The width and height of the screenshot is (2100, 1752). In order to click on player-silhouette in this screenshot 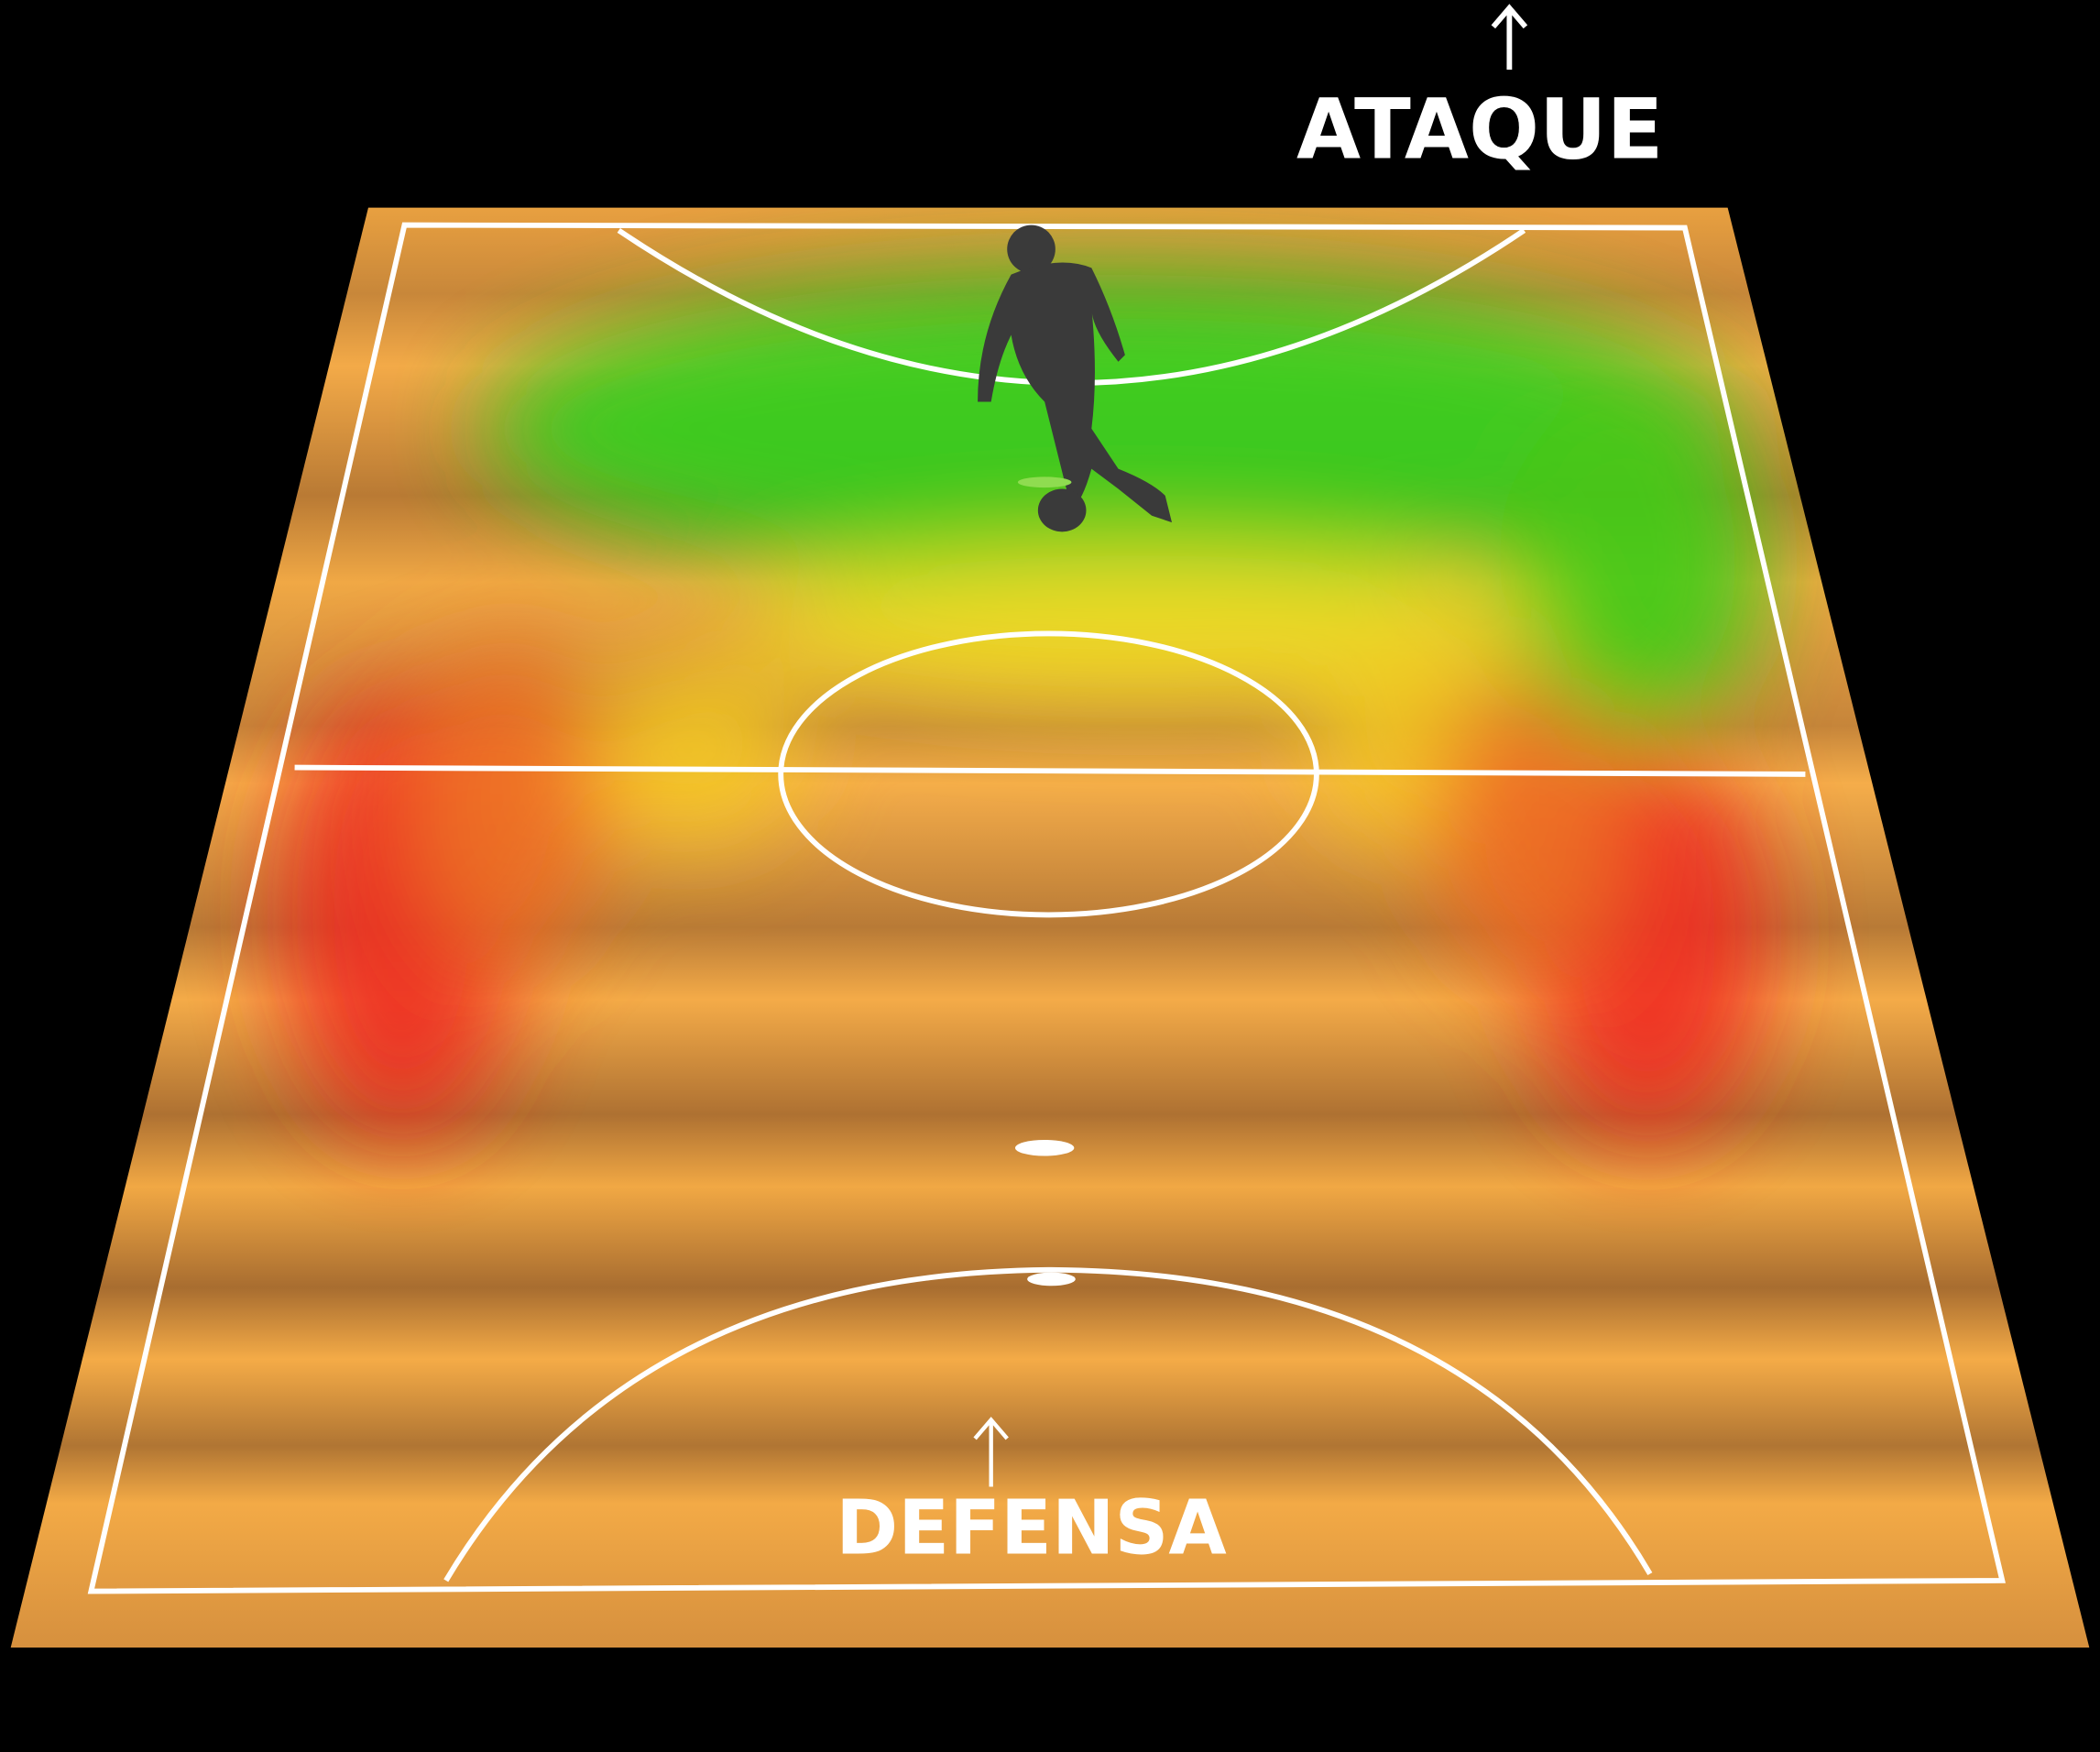, I will do `click(1075, 378)`.